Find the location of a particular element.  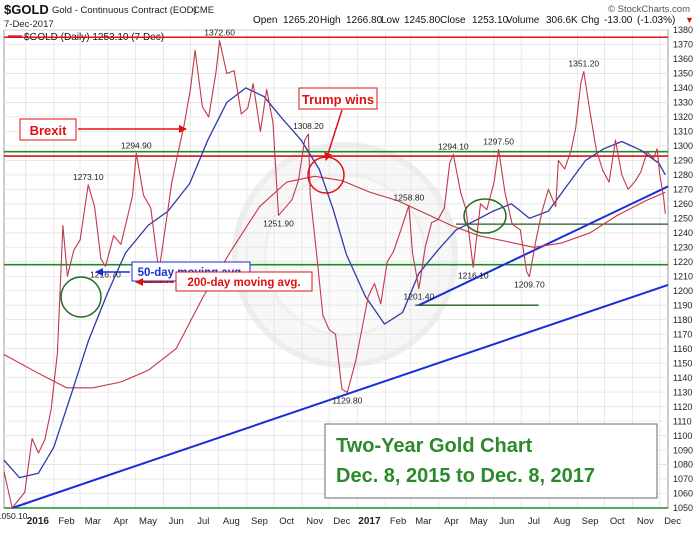

y-tick-label: 1230 is located at coordinates (683, 247).